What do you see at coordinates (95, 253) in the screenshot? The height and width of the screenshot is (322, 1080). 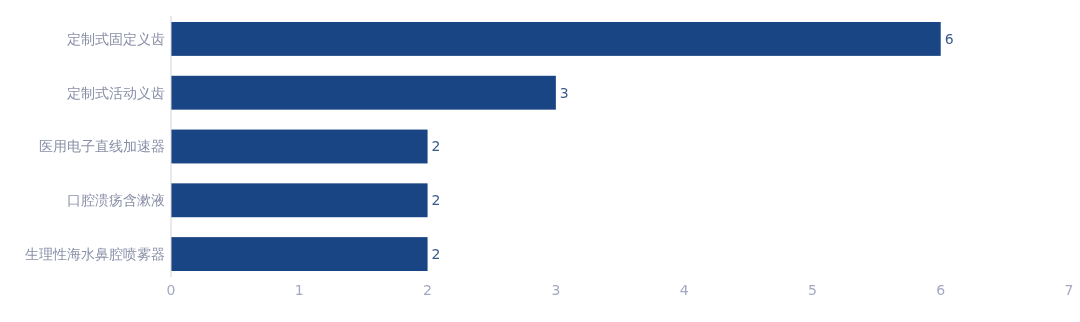 I see `y-tick-label: 生理性海水鼻腔喷雾器` at bounding box center [95, 253].